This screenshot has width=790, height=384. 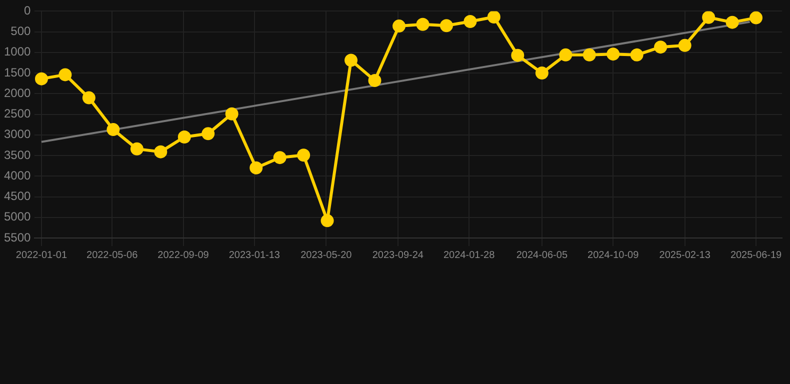 What do you see at coordinates (18, 72) in the screenshot?
I see `y-tick-label: 1500` at bounding box center [18, 72].